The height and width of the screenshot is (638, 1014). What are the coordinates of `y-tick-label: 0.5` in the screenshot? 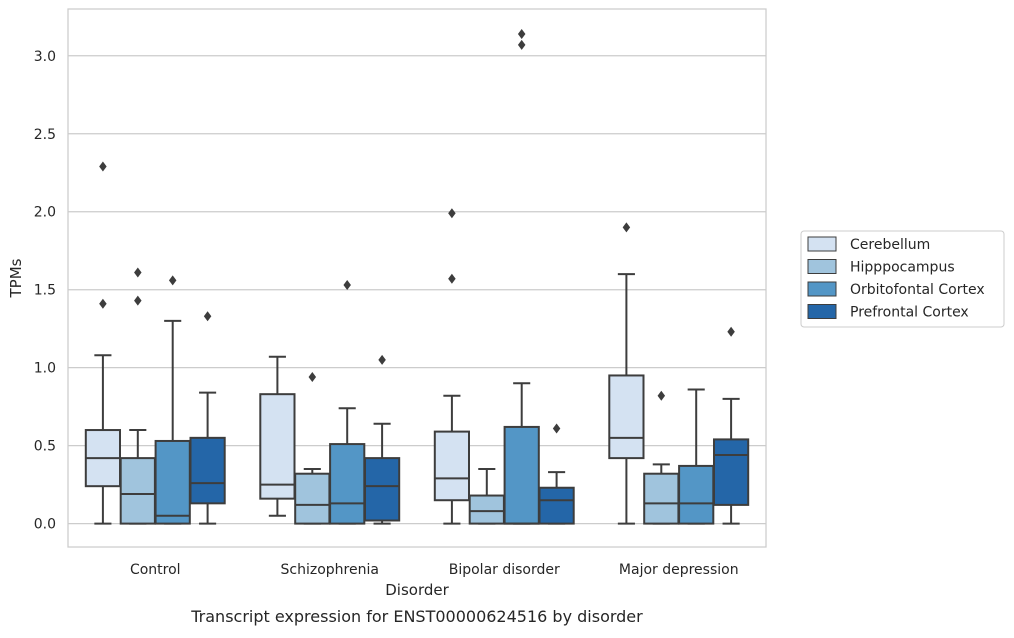 It's located at (45, 447).